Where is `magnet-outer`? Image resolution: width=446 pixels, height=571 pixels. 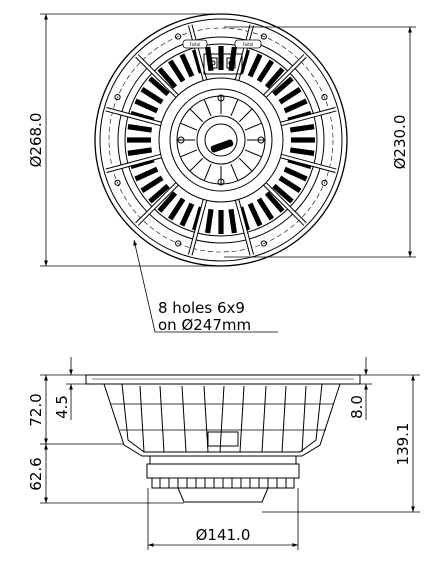
magnet-outer is located at coordinates (221, 140).